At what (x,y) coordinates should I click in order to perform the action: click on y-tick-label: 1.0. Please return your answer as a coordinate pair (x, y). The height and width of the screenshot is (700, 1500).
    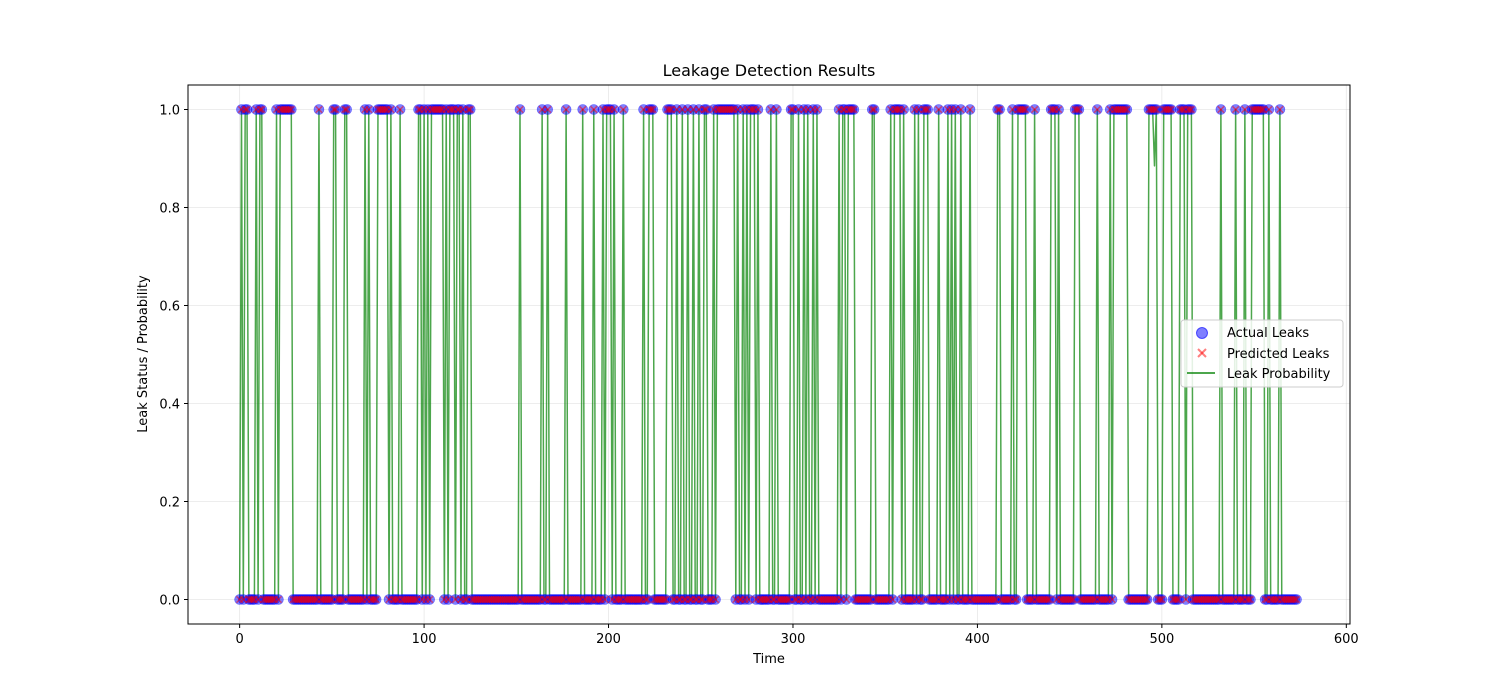
    Looking at the image, I should click on (169, 111).